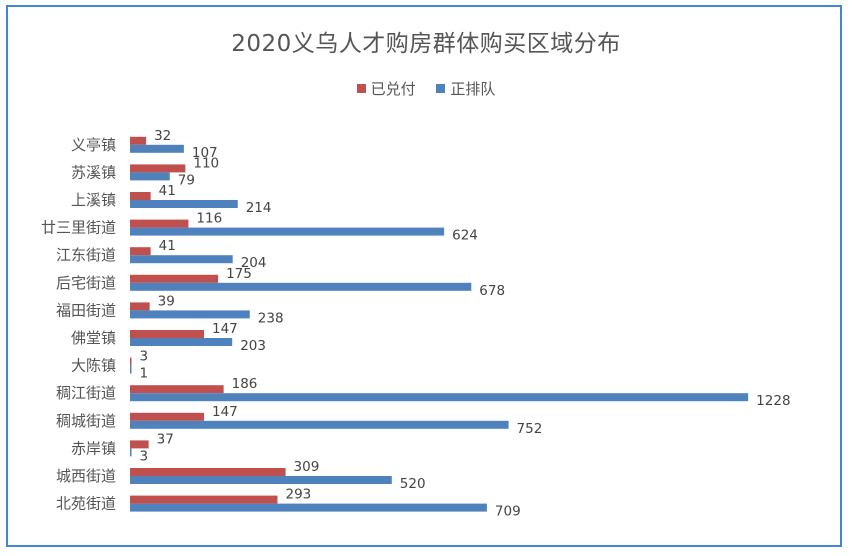  Describe the element at coordinates (78, 228) in the screenshot. I see `category-label: 廿三里街道` at that location.